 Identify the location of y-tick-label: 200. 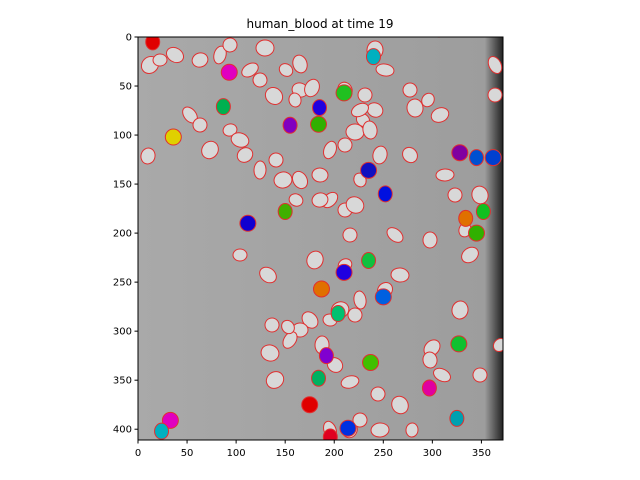
(122, 234).